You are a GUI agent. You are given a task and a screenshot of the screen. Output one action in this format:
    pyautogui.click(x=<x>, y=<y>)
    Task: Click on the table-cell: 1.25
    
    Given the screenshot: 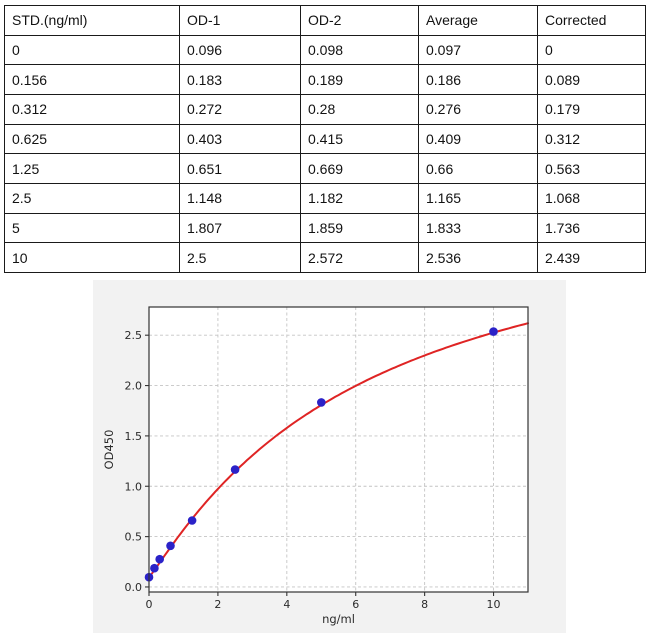 What is the action you would take?
    pyautogui.click(x=92, y=168)
    